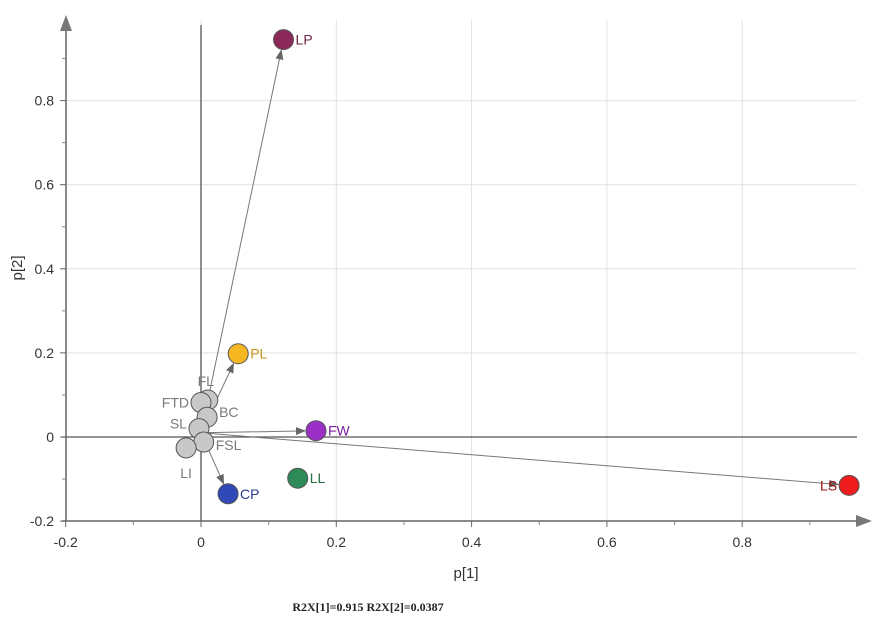 Image resolution: width=886 pixels, height=626 pixels. What do you see at coordinates (66, 23) in the screenshot?
I see `y-axis-arrow-icon` at bounding box center [66, 23].